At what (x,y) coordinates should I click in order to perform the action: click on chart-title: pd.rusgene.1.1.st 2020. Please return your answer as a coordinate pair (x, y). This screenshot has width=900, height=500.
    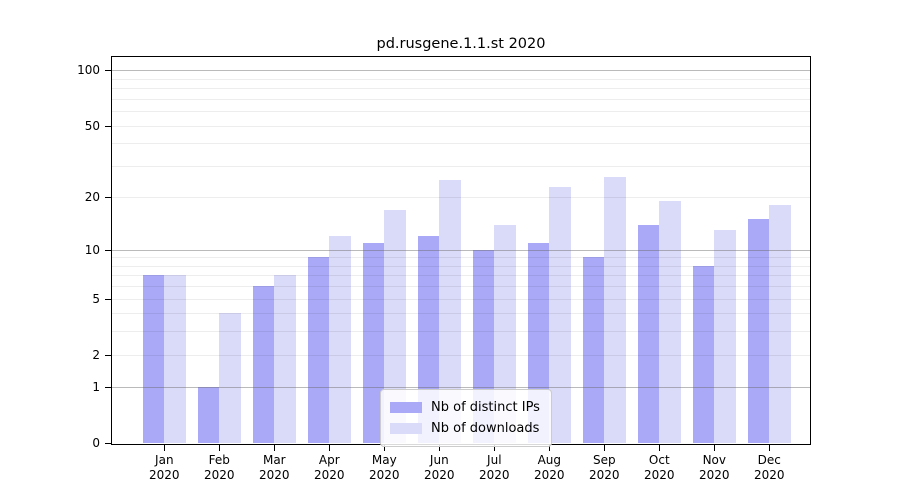
    Looking at the image, I should click on (461, 44).